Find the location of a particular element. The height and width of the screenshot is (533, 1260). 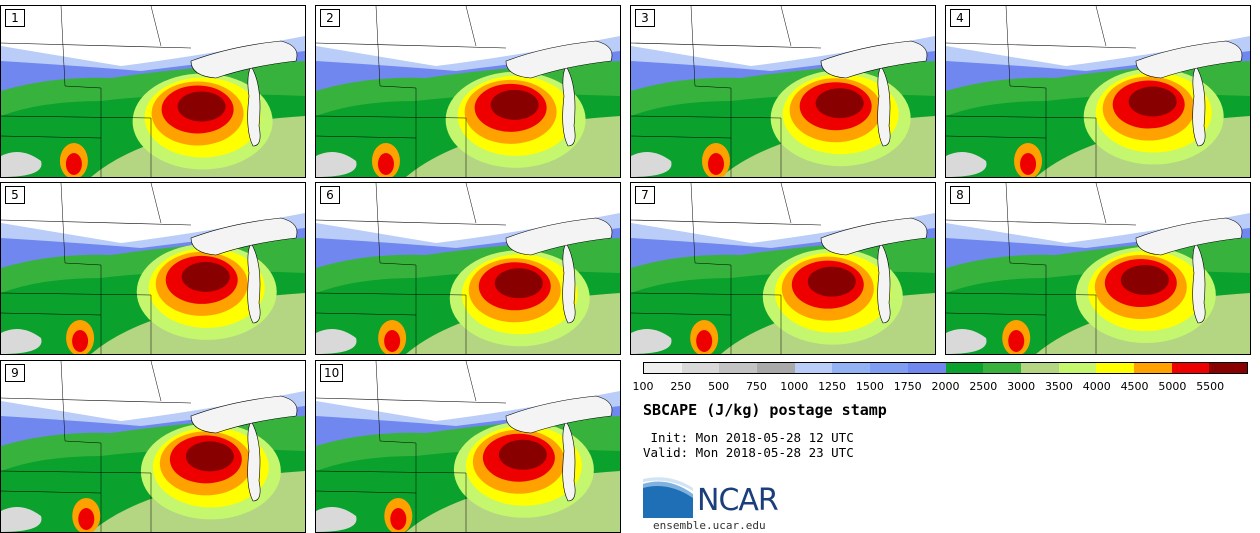

colorbar-tick-label: 500 is located at coordinates (719, 386).